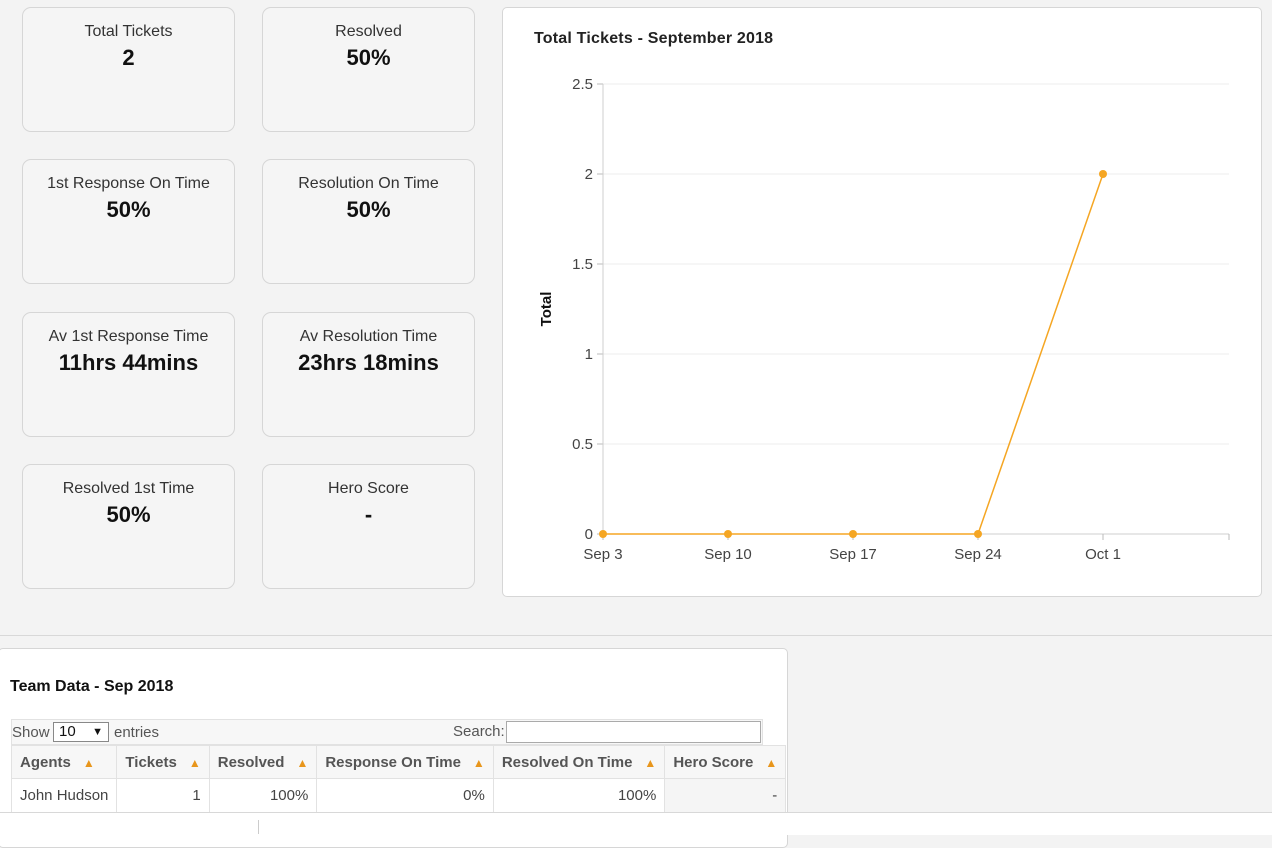  What do you see at coordinates (479, 731) in the screenshot?
I see `search-label: Search:` at bounding box center [479, 731].